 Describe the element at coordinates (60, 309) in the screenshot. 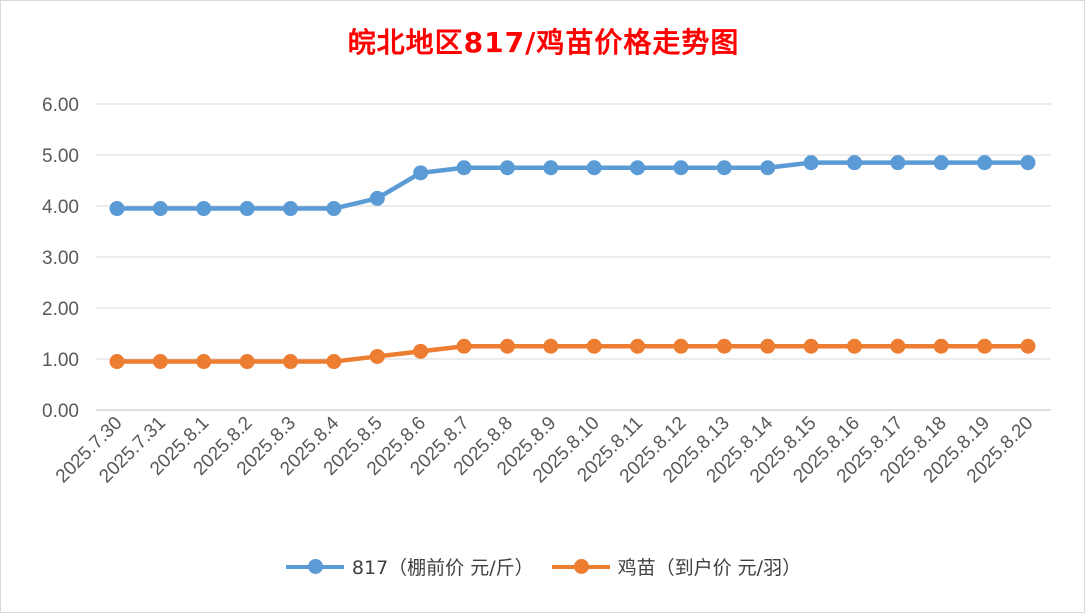

I see `y-tick-label: 2.00` at that location.